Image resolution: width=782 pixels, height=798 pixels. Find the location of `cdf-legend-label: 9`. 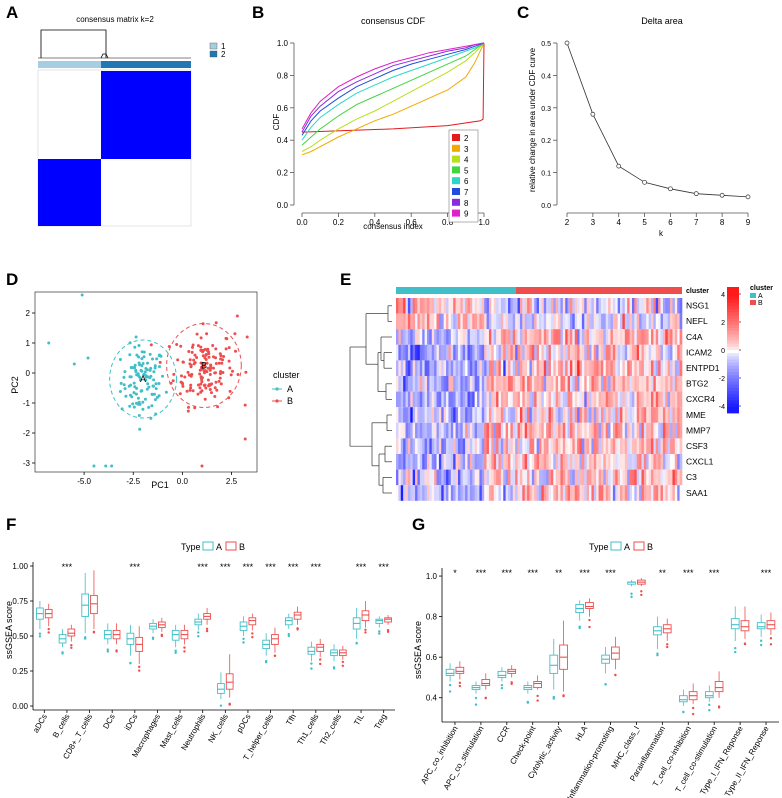

cdf-legend-label: 9 is located at coordinates (466, 214).